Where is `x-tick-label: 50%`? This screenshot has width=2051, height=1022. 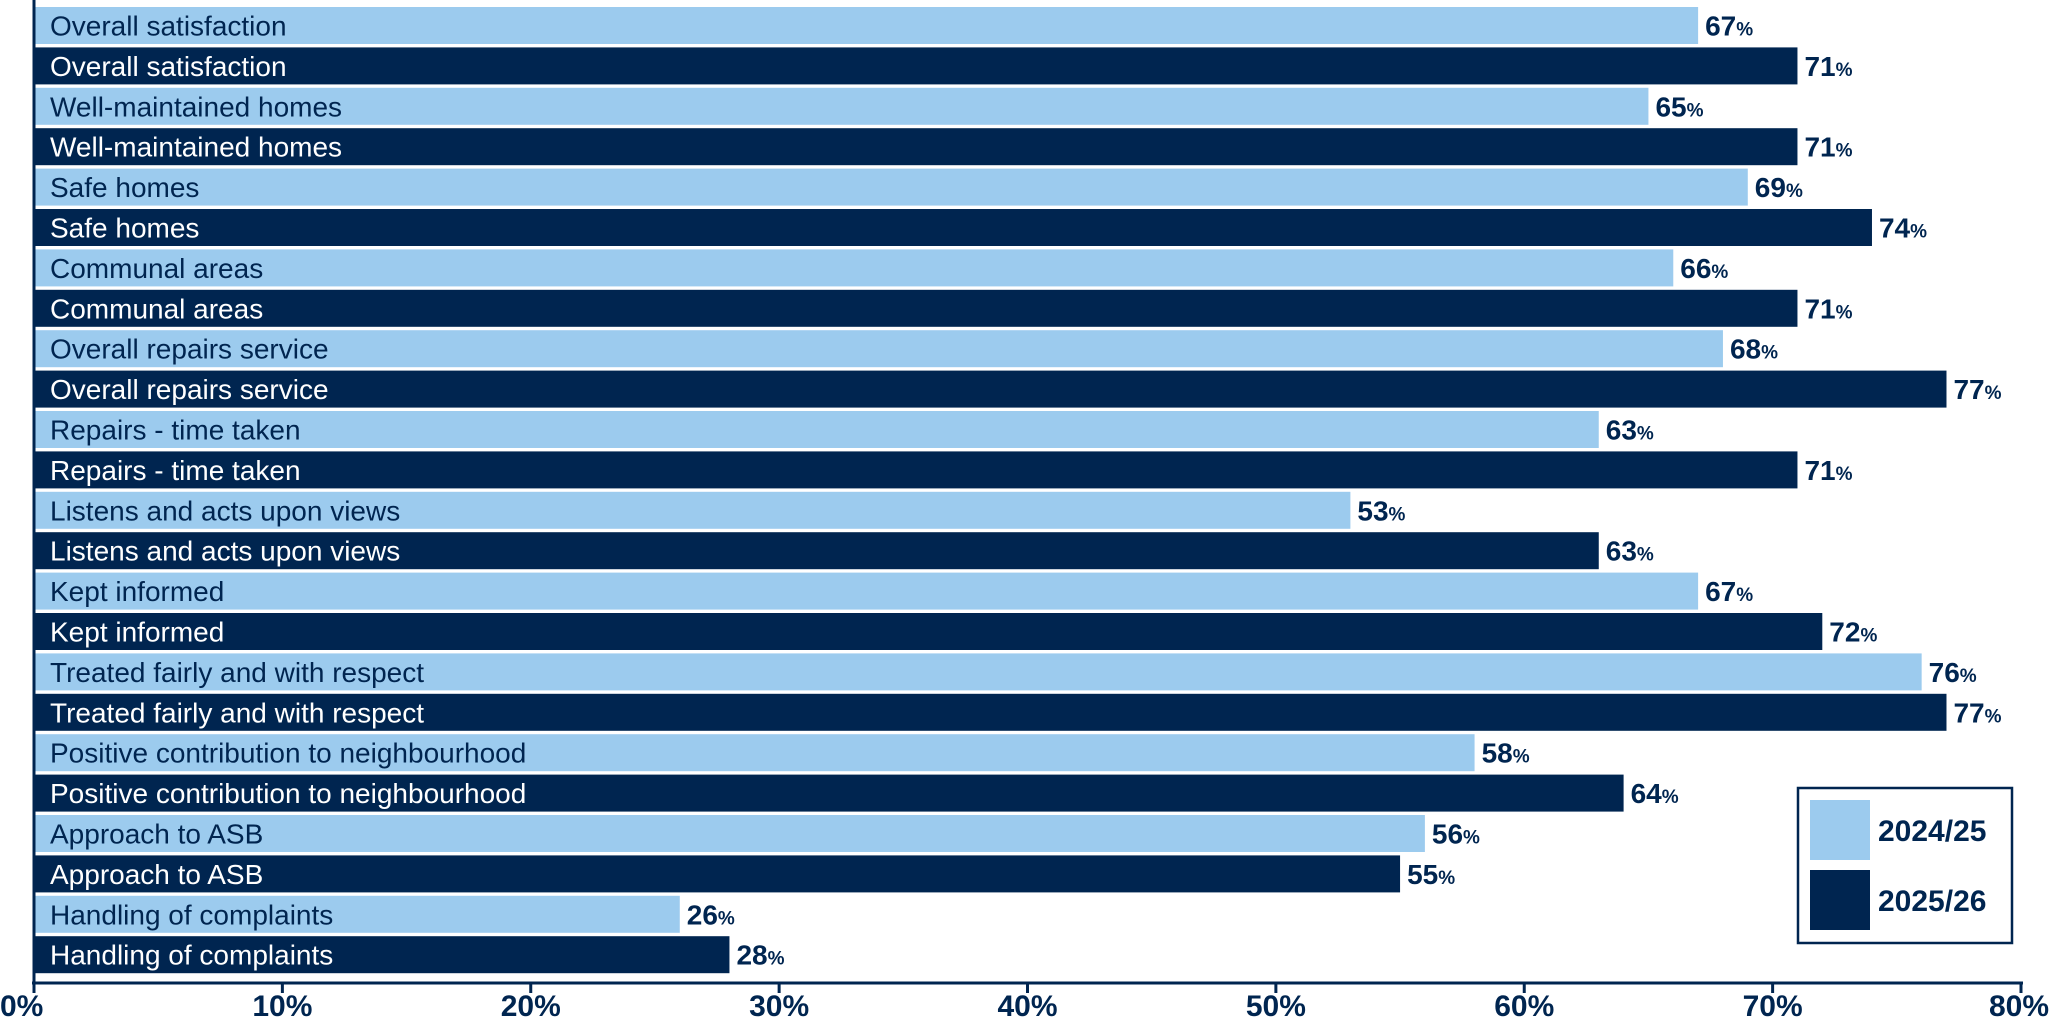 x-tick-label: 50% is located at coordinates (1276, 1006).